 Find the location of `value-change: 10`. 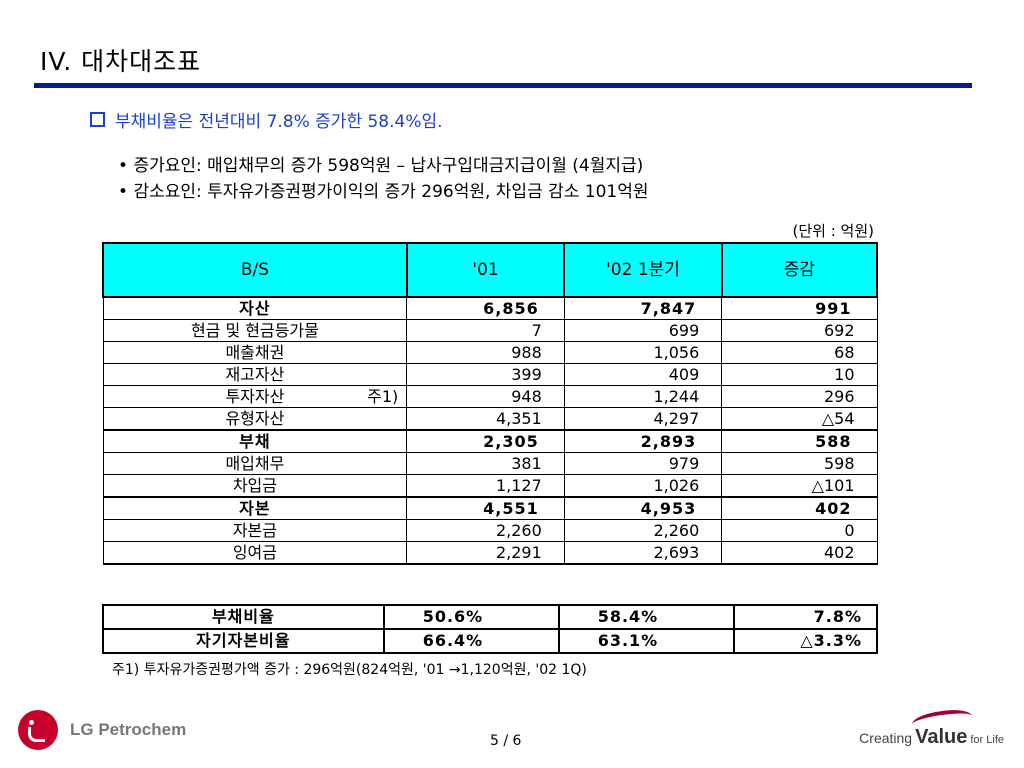

value-change: 10 is located at coordinates (799, 374).